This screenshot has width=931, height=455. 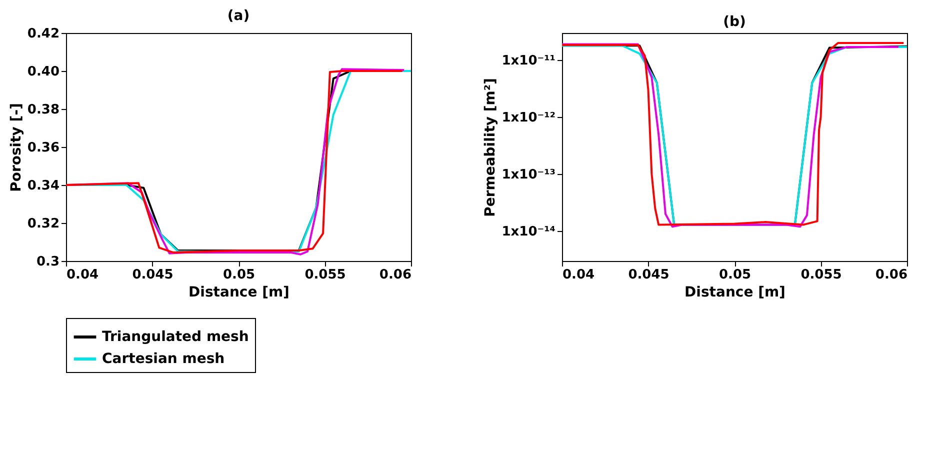 What do you see at coordinates (43, 186) in the screenshot?
I see `y-tick-label: 0.34` at bounding box center [43, 186].